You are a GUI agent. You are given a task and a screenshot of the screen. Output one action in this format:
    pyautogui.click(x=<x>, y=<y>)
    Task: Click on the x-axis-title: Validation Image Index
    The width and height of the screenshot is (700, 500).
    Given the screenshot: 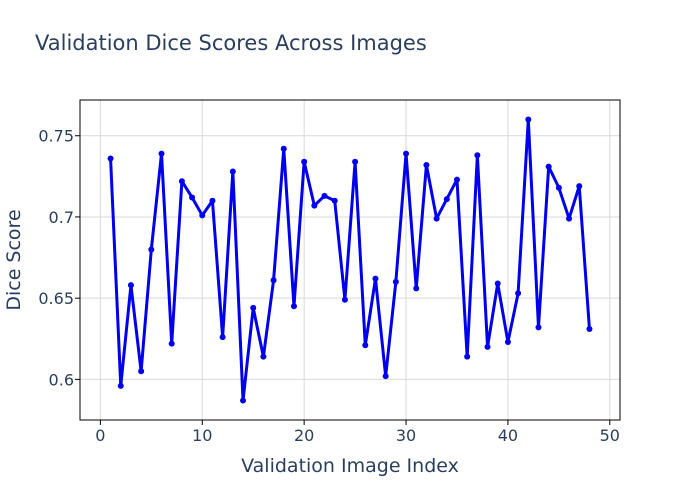 What is the action you would take?
    pyautogui.click(x=350, y=466)
    